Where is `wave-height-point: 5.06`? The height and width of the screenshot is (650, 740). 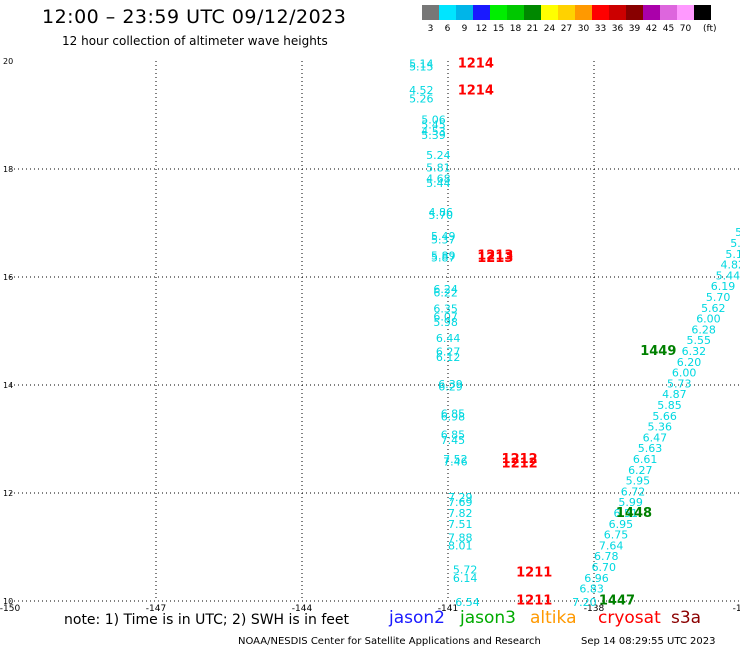 wave-height-point: 5.06 is located at coordinates (433, 119).